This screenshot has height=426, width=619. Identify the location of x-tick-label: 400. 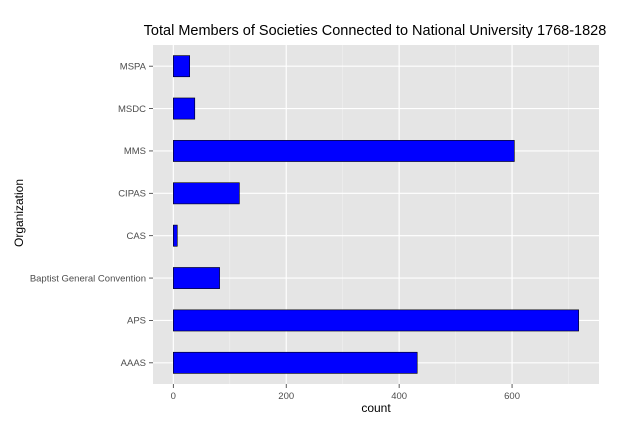
(399, 396).